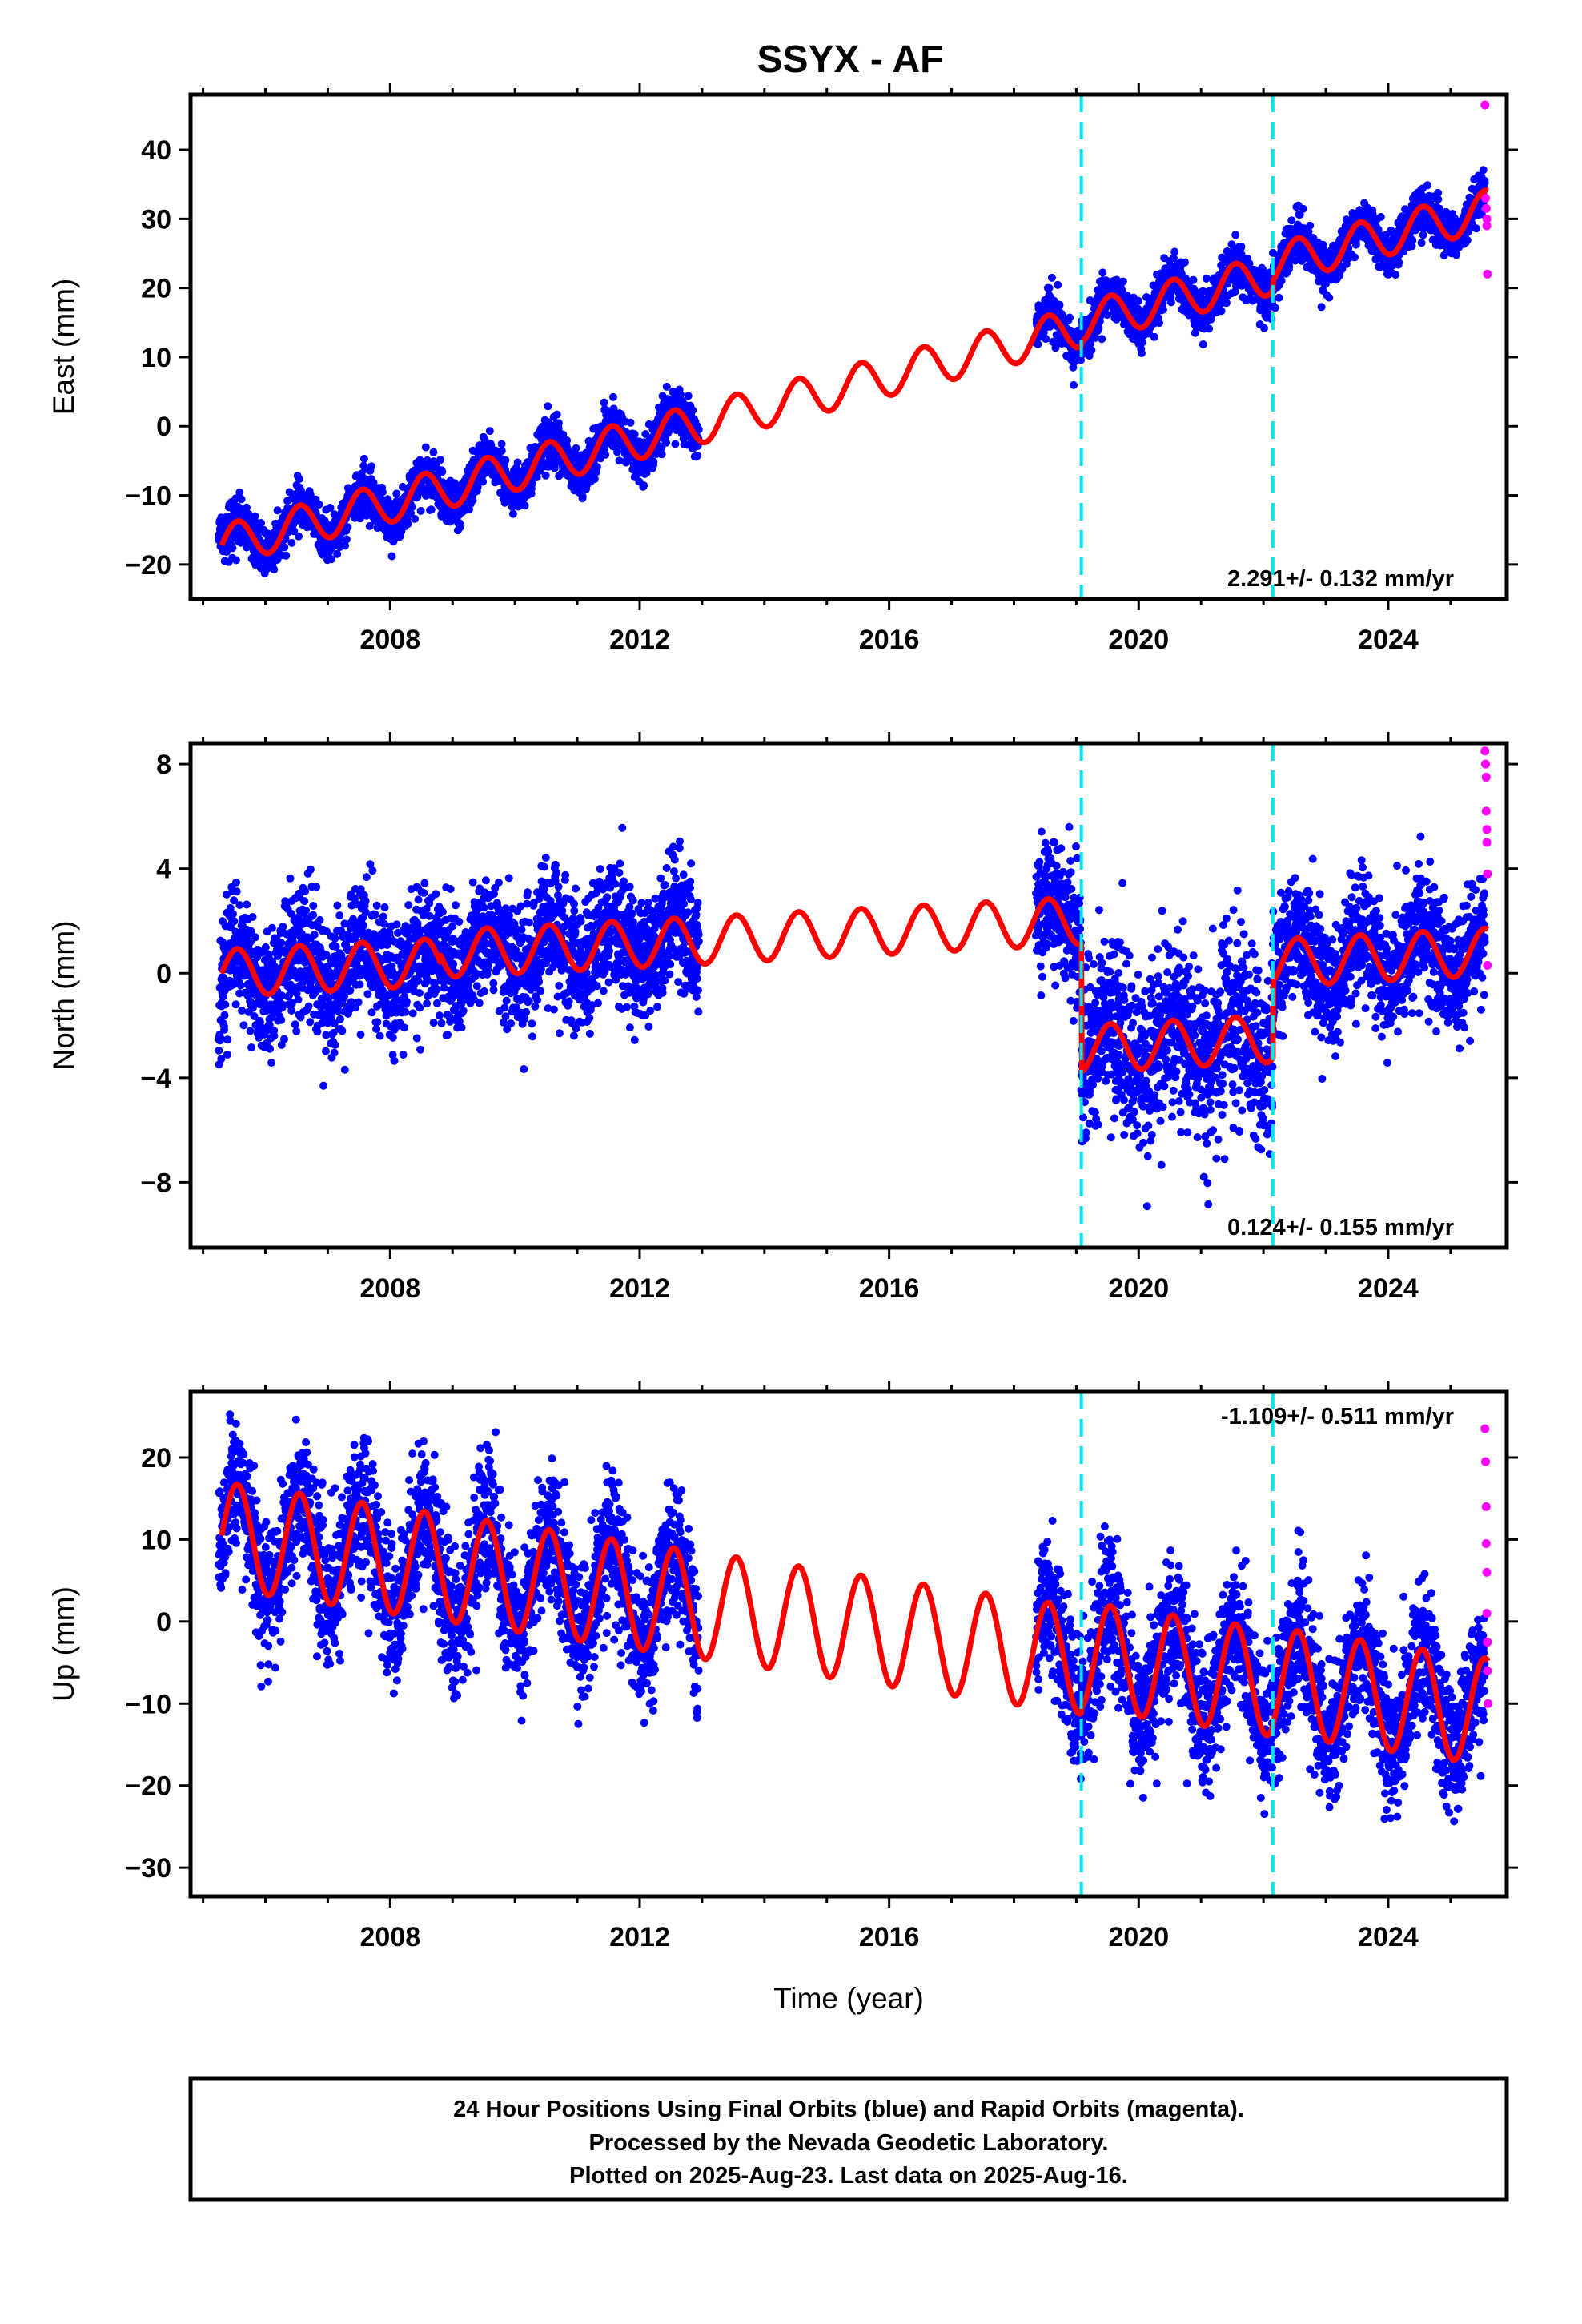 The width and height of the screenshot is (1582, 2324). What do you see at coordinates (1340, 579) in the screenshot?
I see `east-rate-label: 2.291+/- 0.132 mm/yr` at bounding box center [1340, 579].